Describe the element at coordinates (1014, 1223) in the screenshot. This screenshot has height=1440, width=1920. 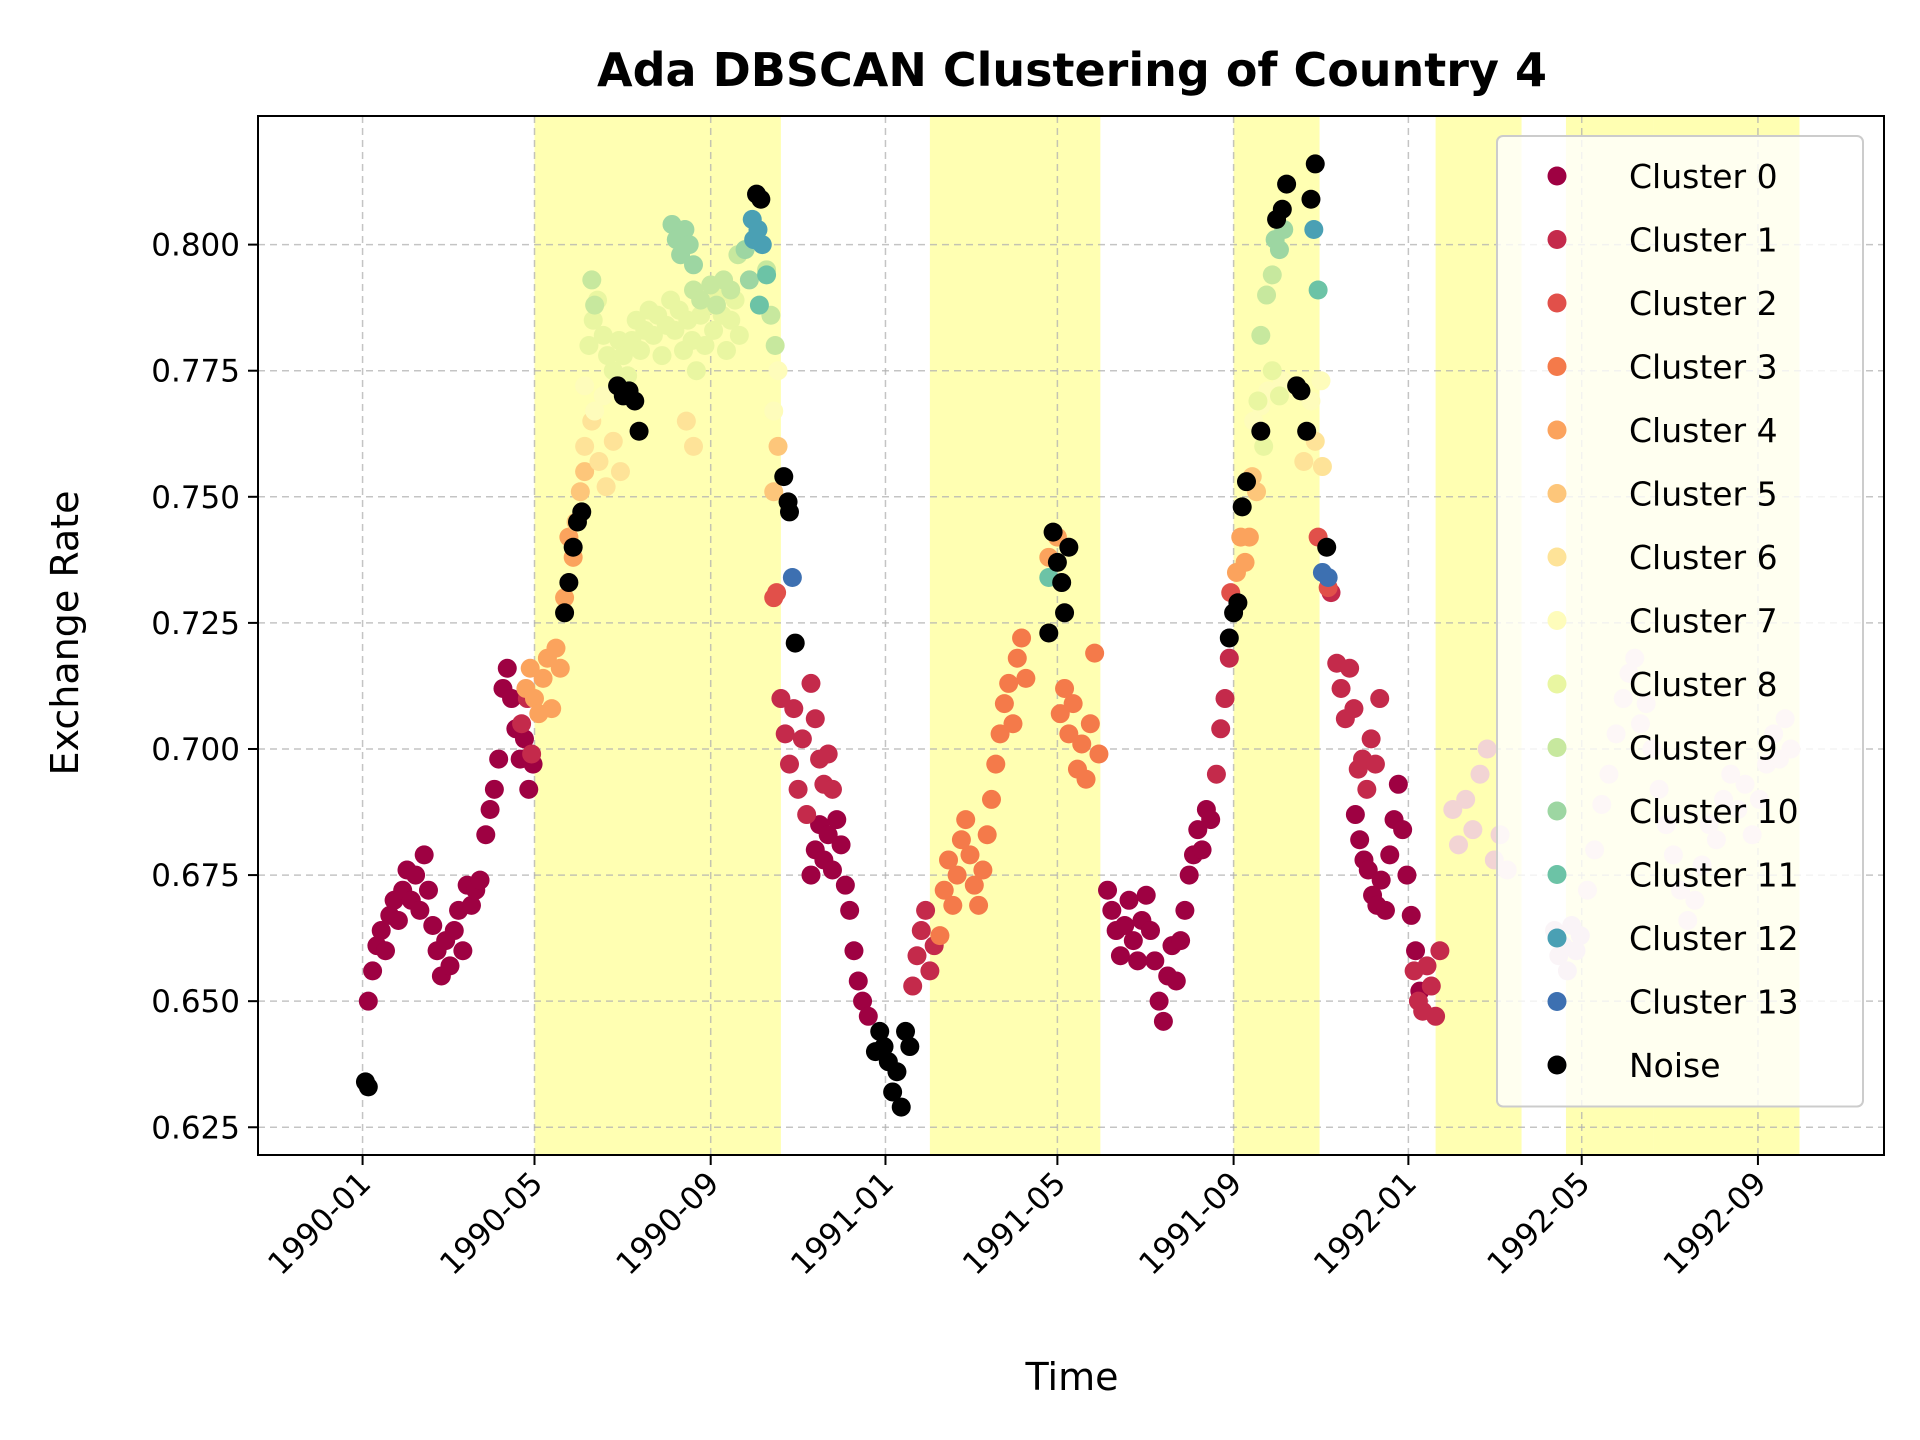
I see `x-tick-label: 1991-05` at that location.